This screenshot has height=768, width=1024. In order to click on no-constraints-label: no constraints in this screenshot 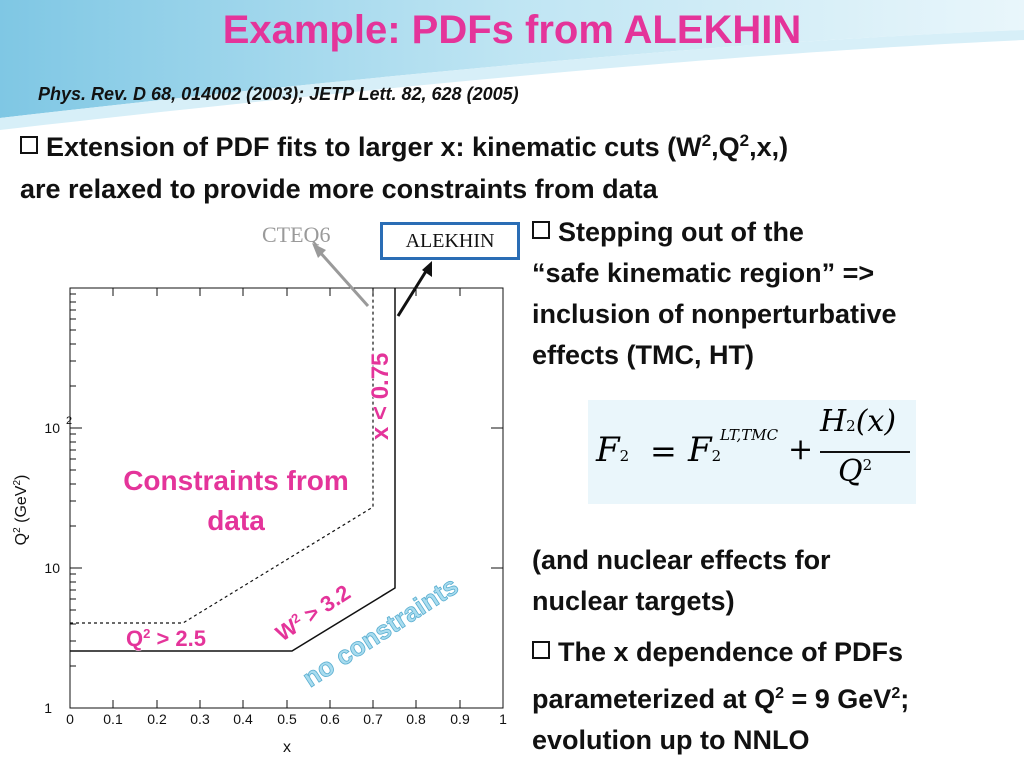, I will do `click(380, 631)`.